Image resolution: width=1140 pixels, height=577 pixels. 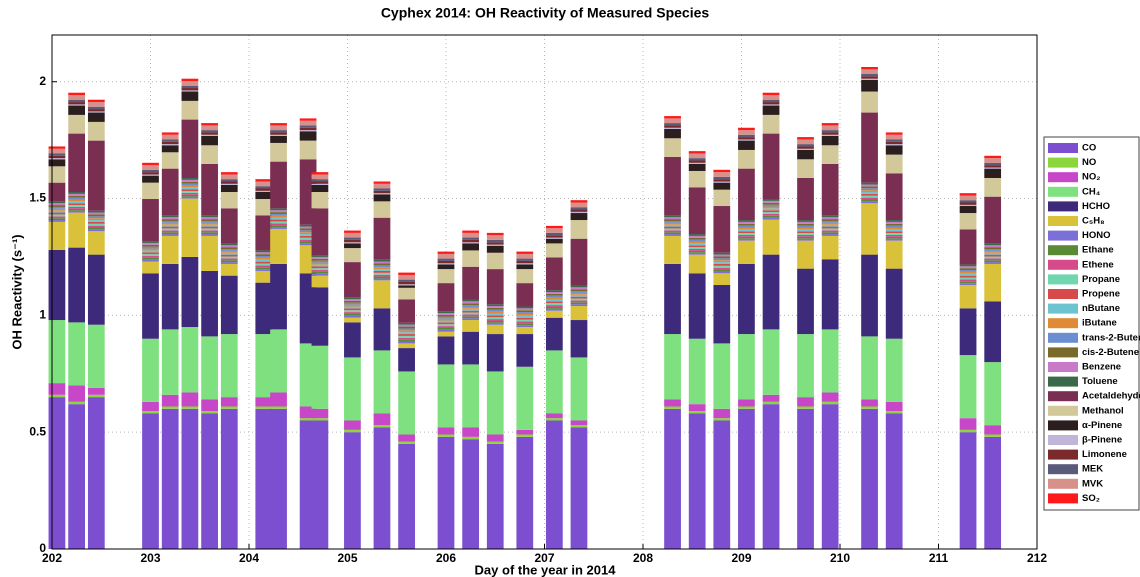 I want to click on legend-label: MVK, so click(x=1092, y=483).